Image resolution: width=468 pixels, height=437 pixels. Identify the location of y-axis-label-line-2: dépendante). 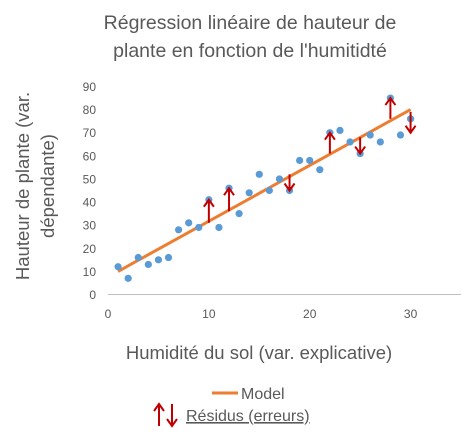
(47, 186).